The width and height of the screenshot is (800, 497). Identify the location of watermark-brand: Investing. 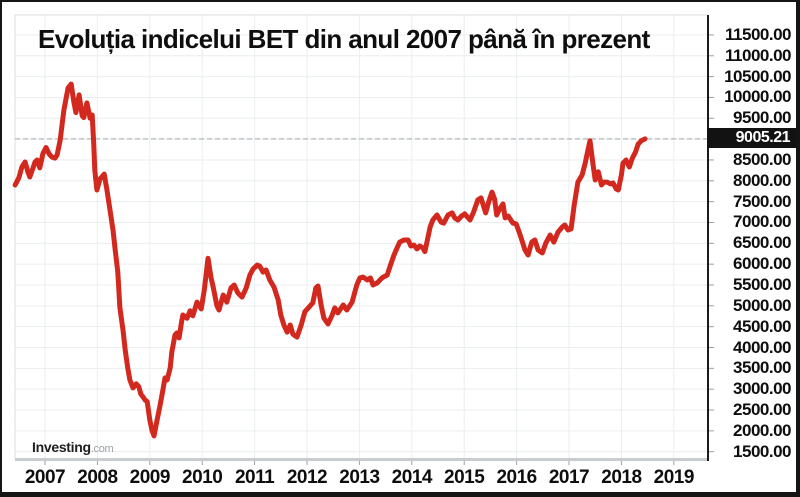
(61, 447).